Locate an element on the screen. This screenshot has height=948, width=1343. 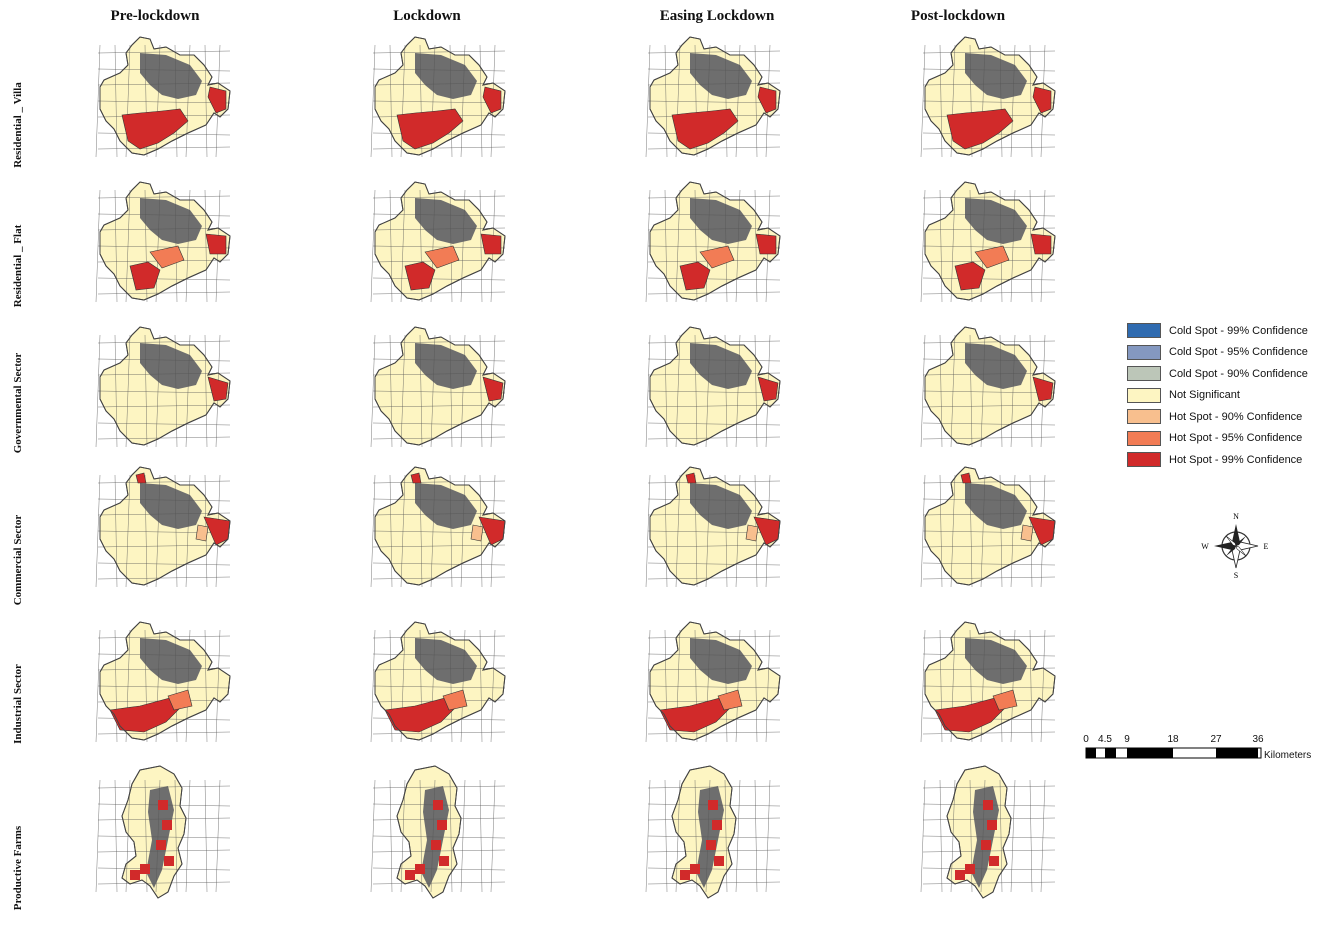
legend-item: Hot Spot - 90% Confidence is located at coordinates (1217, 417).